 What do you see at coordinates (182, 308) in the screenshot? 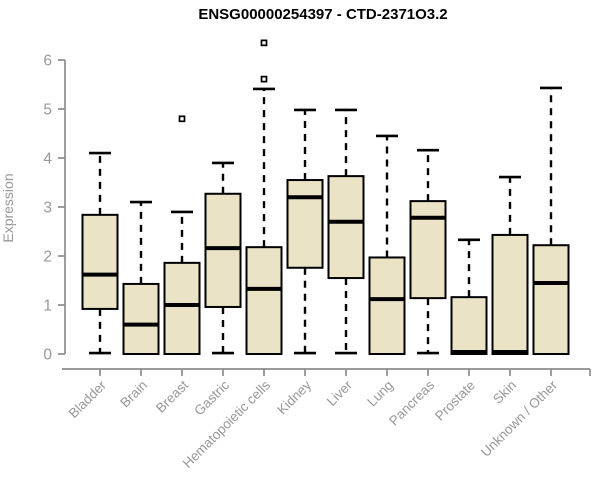
I see `box-breast` at bounding box center [182, 308].